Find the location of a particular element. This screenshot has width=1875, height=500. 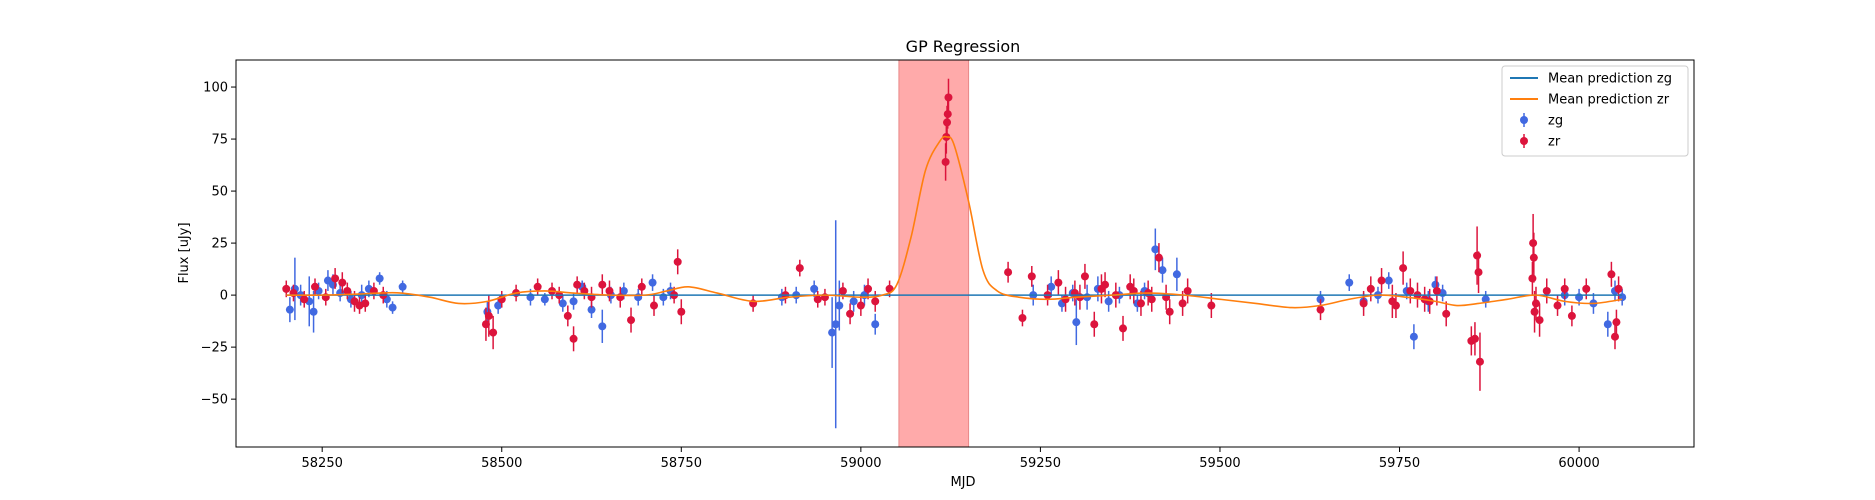

y-tick-label: −25 is located at coordinates (214, 348).